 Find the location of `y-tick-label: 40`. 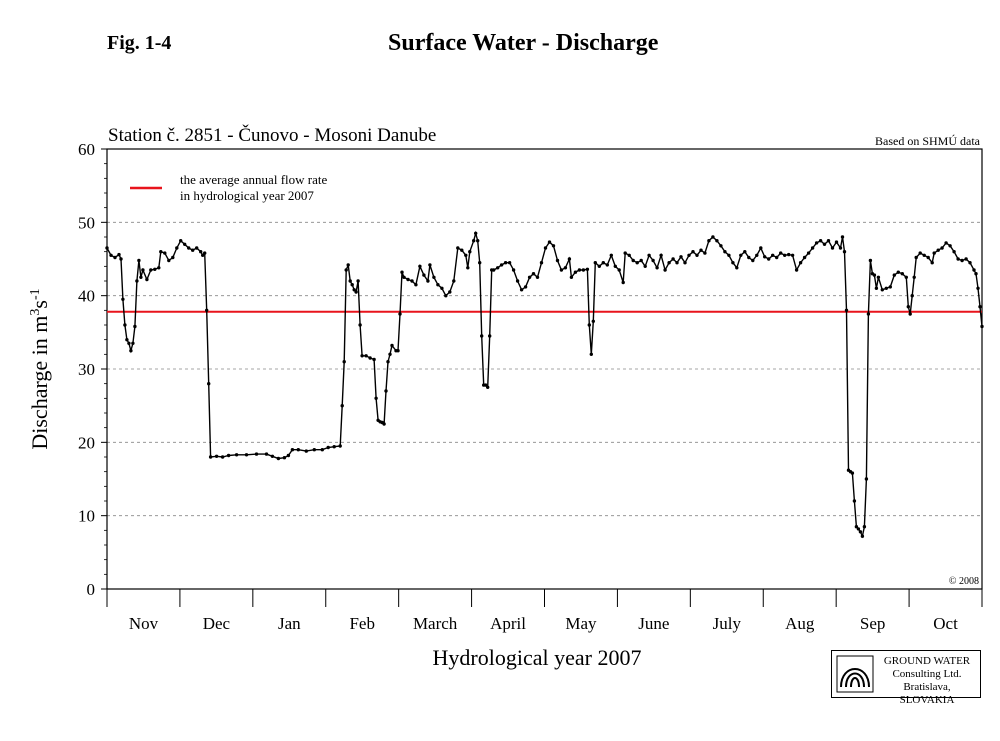

y-tick-label: 40 is located at coordinates (86, 296).